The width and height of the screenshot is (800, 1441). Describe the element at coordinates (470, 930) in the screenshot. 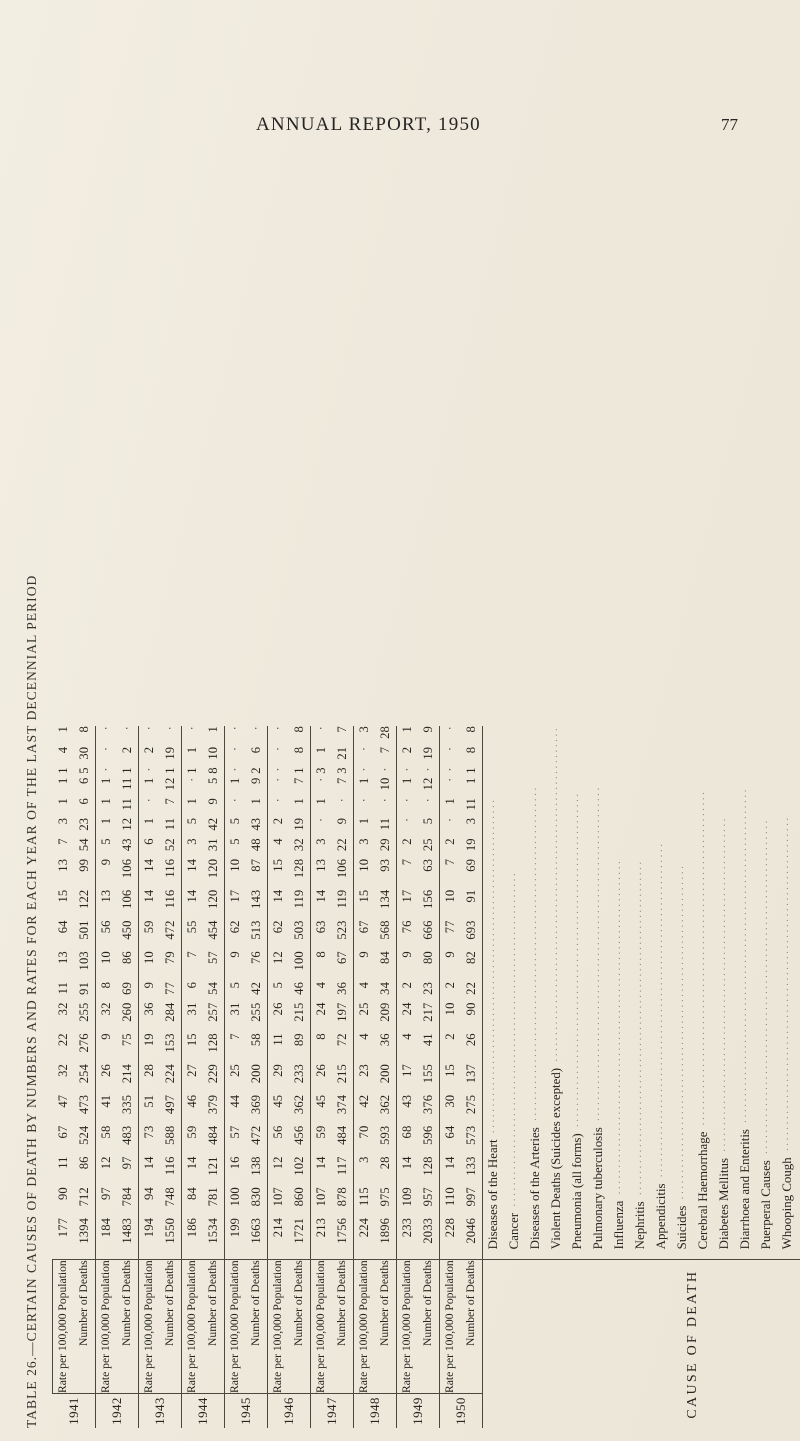

I see `deaths-cell: 693` at that location.